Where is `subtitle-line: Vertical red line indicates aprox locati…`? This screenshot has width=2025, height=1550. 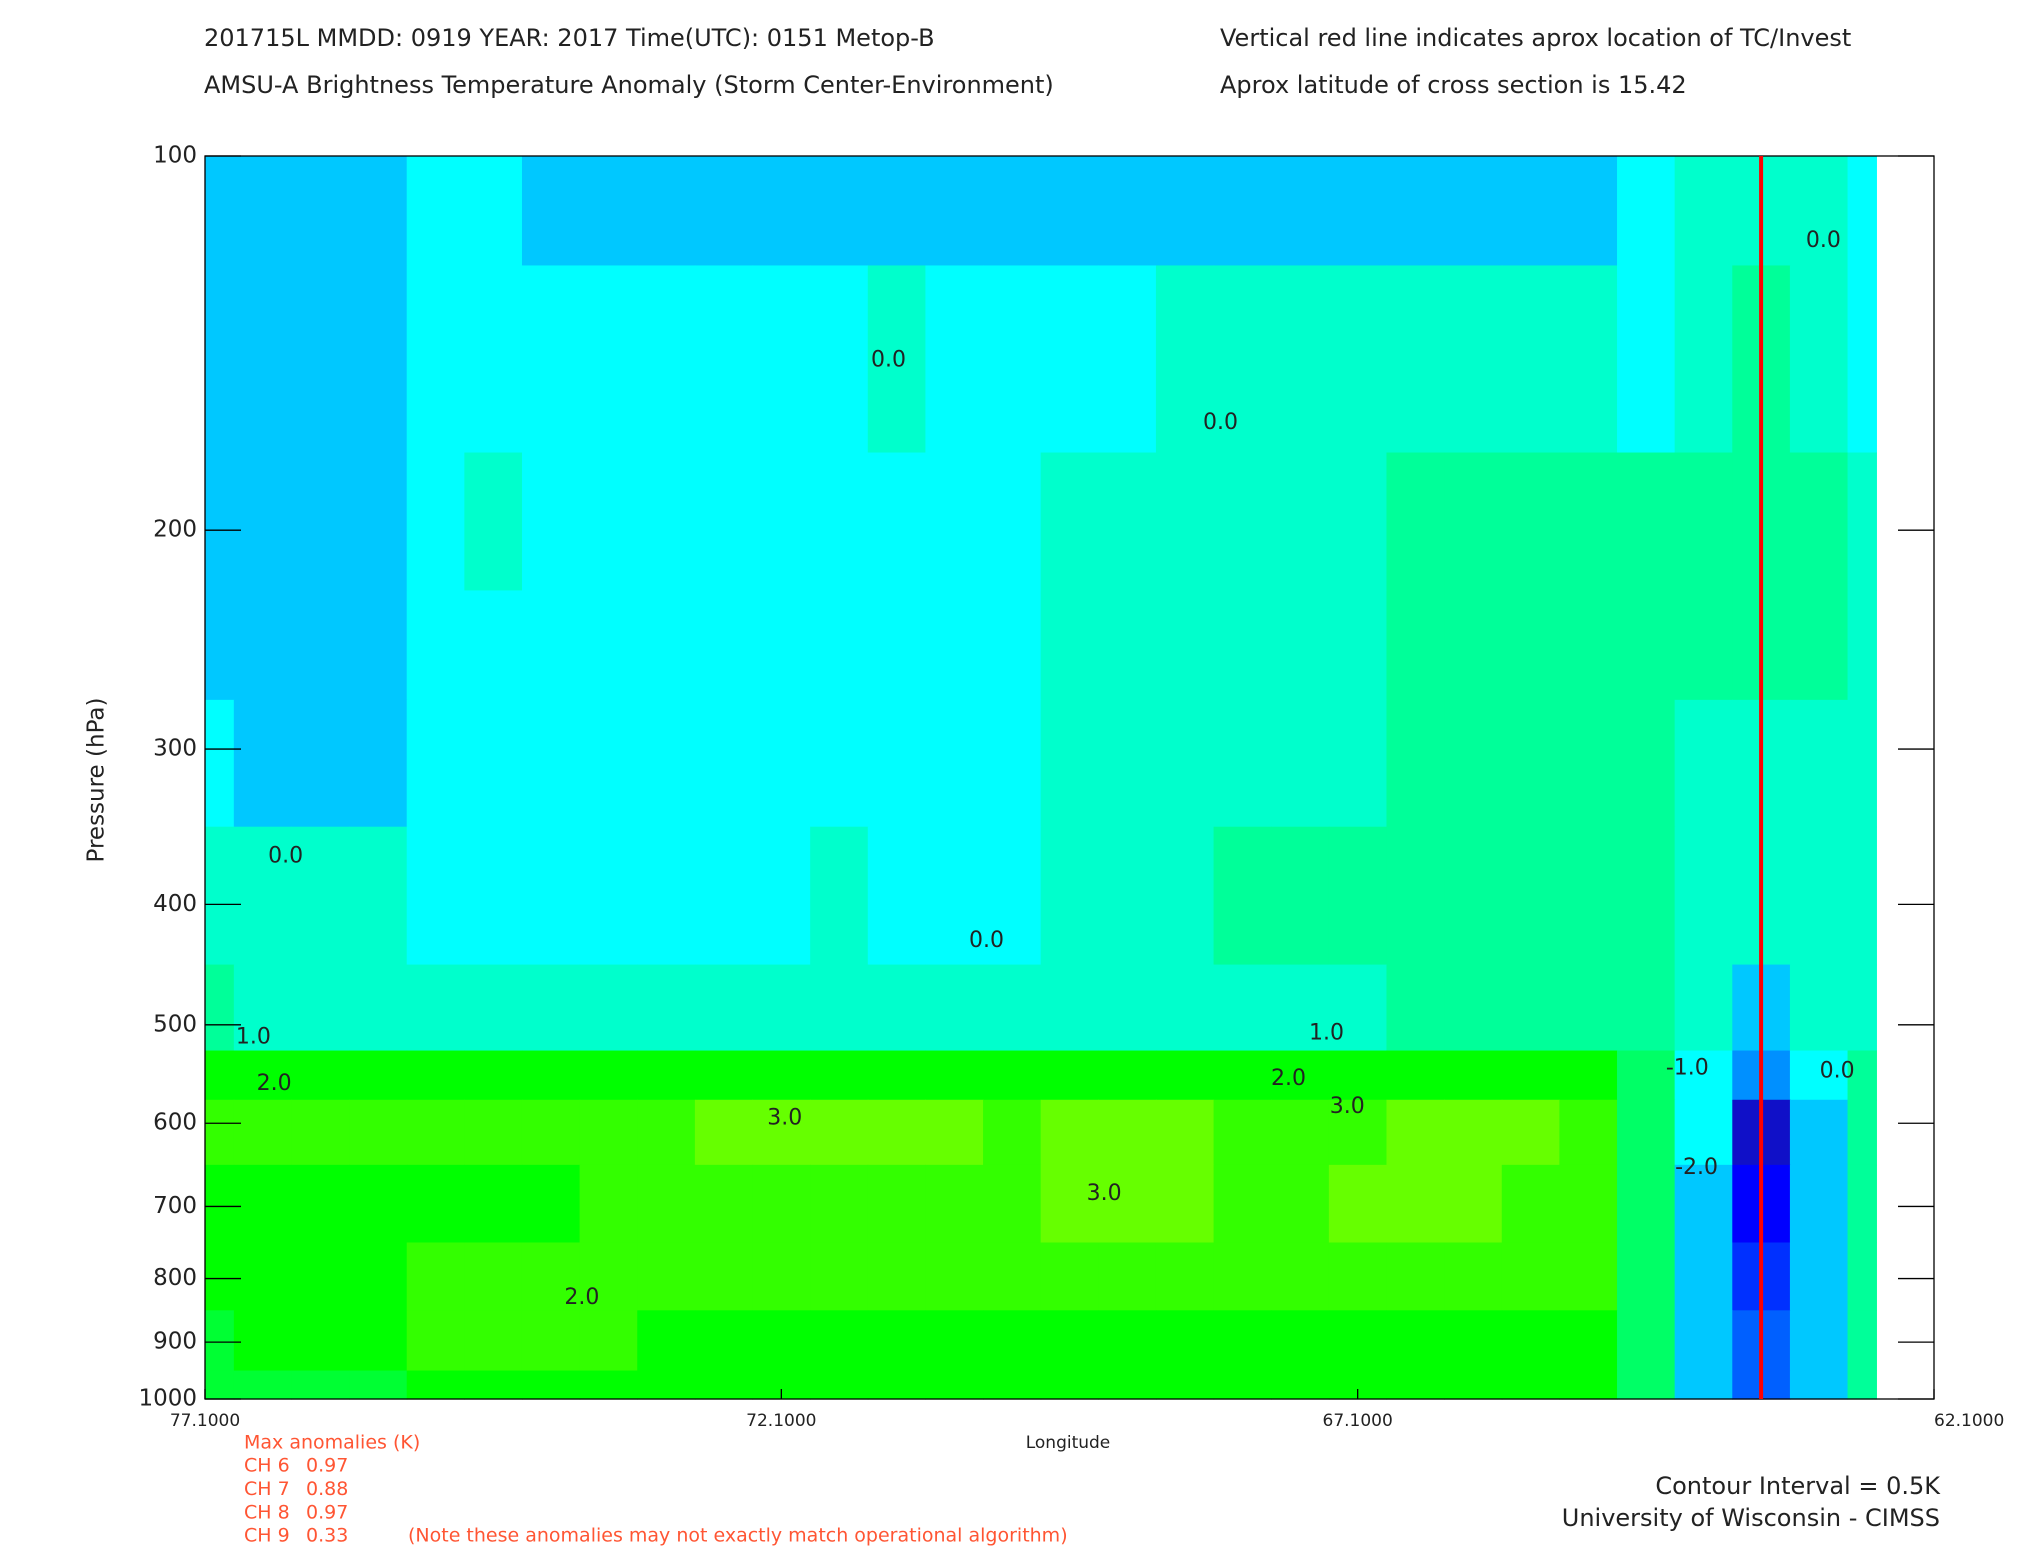
subtitle-line: Vertical red line indicates aprox locati… is located at coordinates (1535, 38).